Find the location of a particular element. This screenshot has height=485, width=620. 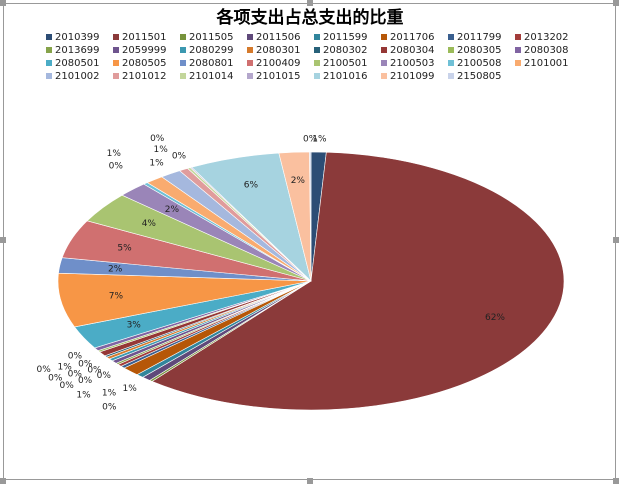

chart-title: 各项支出占总支出的比重 is located at coordinates (310, 17).